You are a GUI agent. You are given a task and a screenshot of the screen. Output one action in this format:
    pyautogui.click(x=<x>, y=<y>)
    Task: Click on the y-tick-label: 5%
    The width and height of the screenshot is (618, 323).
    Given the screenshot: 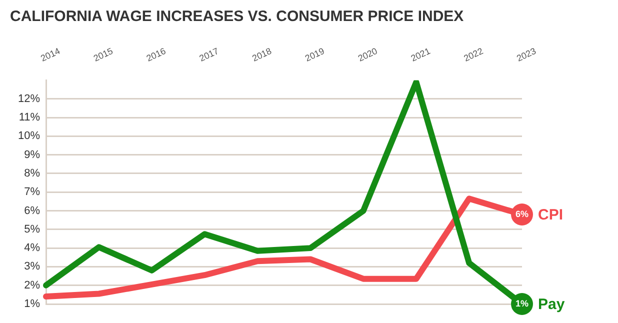 What is the action you would take?
    pyautogui.click(x=32, y=229)
    